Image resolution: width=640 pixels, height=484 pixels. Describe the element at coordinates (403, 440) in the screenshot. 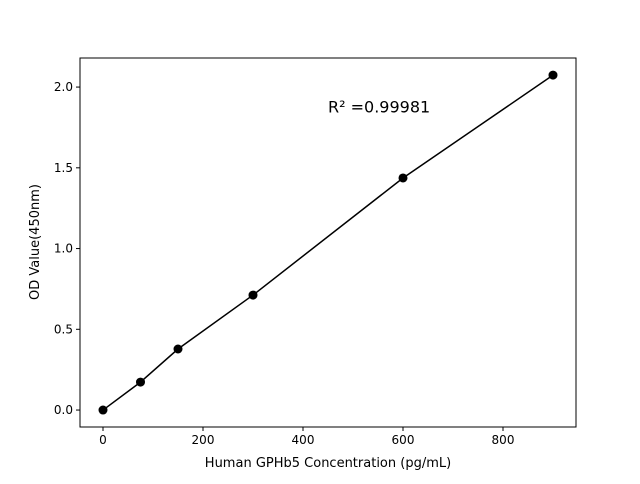

I see `x-tick-label: 600` at that location.